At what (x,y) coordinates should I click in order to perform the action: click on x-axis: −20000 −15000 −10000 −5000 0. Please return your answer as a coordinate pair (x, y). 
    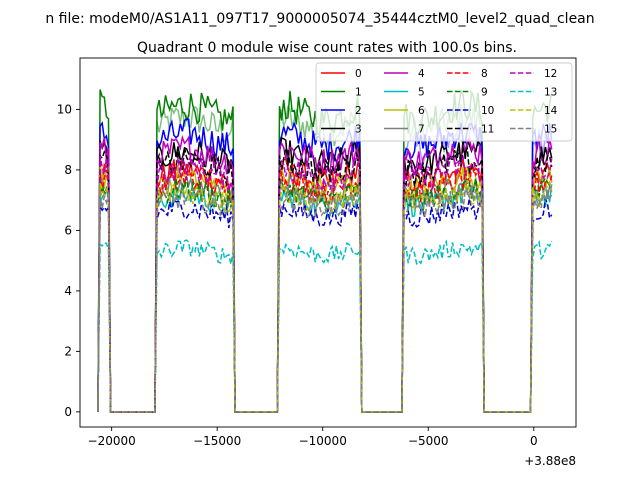
    Looking at the image, I should click on (313, 437).